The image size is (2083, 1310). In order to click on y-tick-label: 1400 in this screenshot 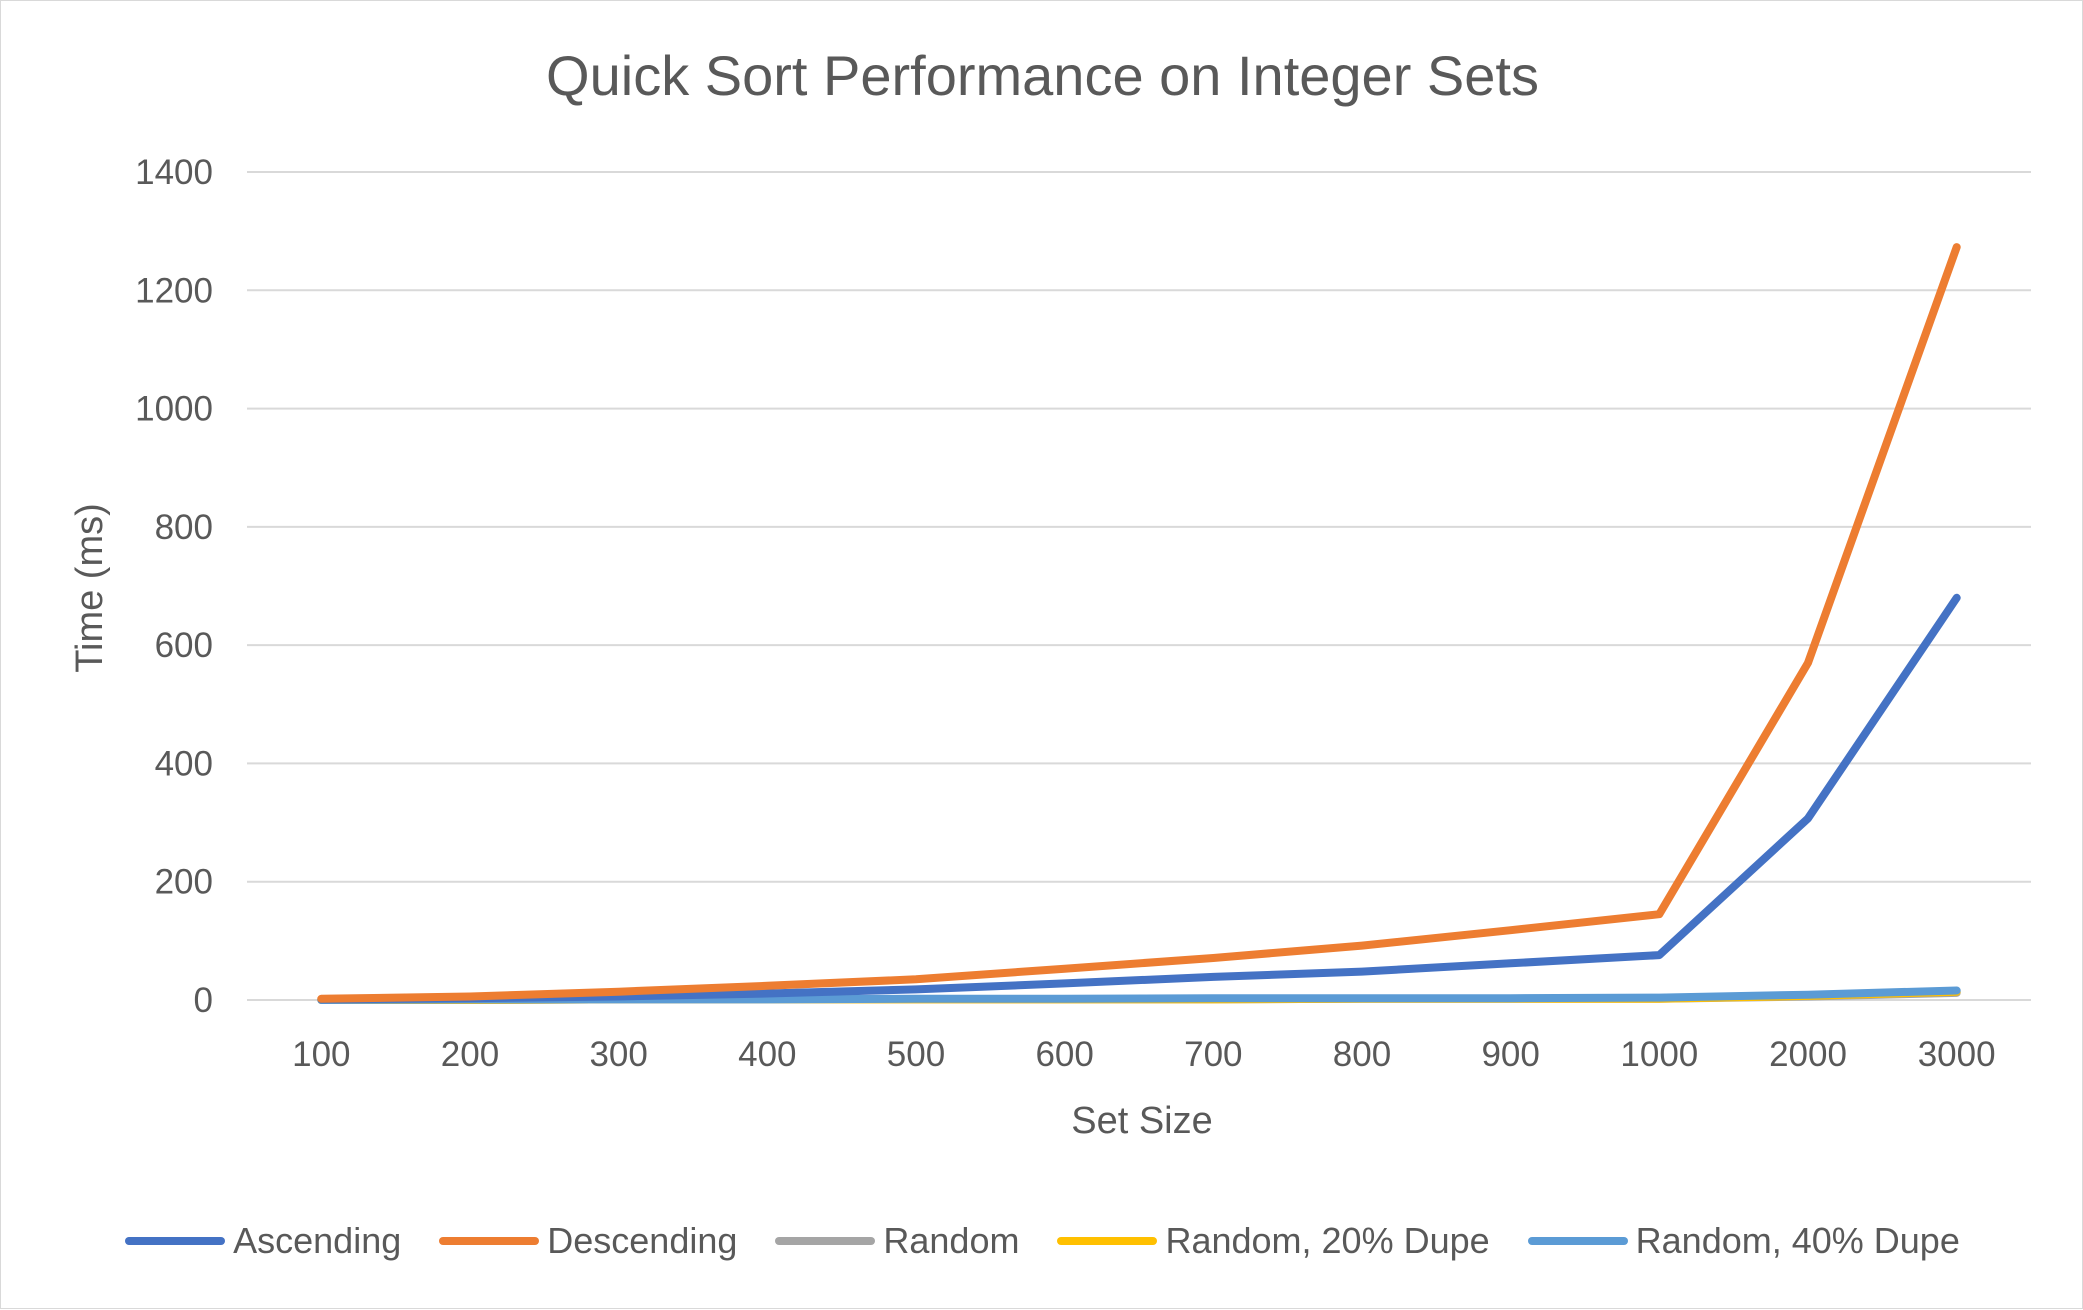, I will do `click(174, 172)`.